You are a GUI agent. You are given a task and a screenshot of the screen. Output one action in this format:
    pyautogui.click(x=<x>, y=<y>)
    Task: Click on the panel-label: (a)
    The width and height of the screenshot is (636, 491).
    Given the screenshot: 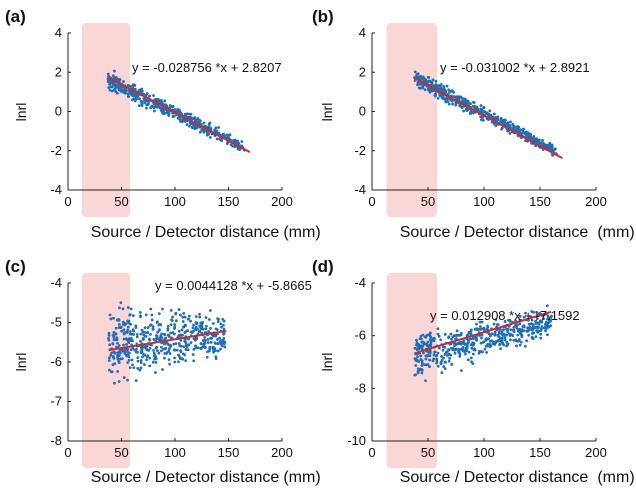 What is the action you would take?
    pyautogui.click(x=15, y=16)
    